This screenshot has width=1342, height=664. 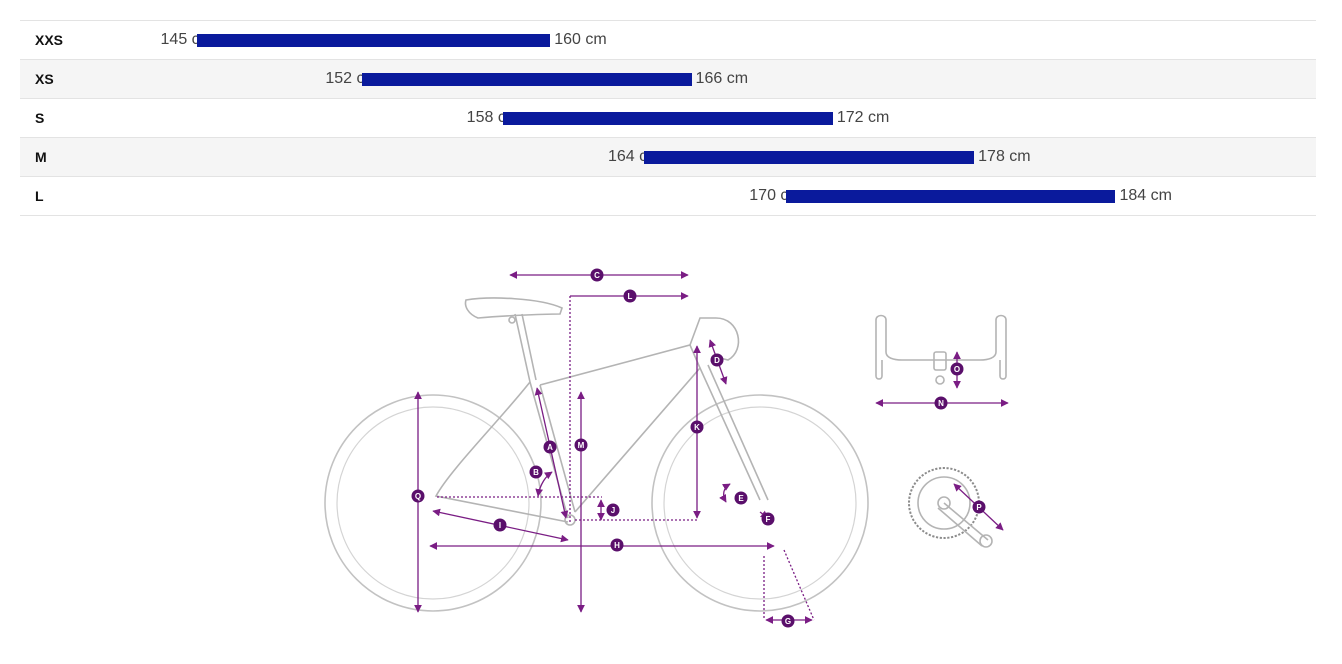 I want to click on marker-letter: E, so click(x=741, y=498).